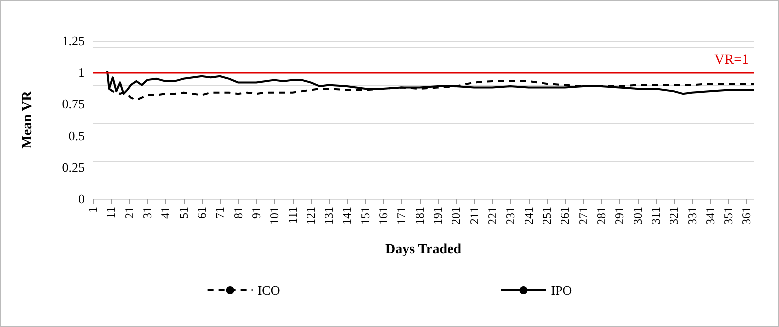 This screenshot has height=327, width=779. What do you see at coordinates (547, 216) in the screenshot?
I see `x-tick-label: 251` at bounding box center [547, 216].